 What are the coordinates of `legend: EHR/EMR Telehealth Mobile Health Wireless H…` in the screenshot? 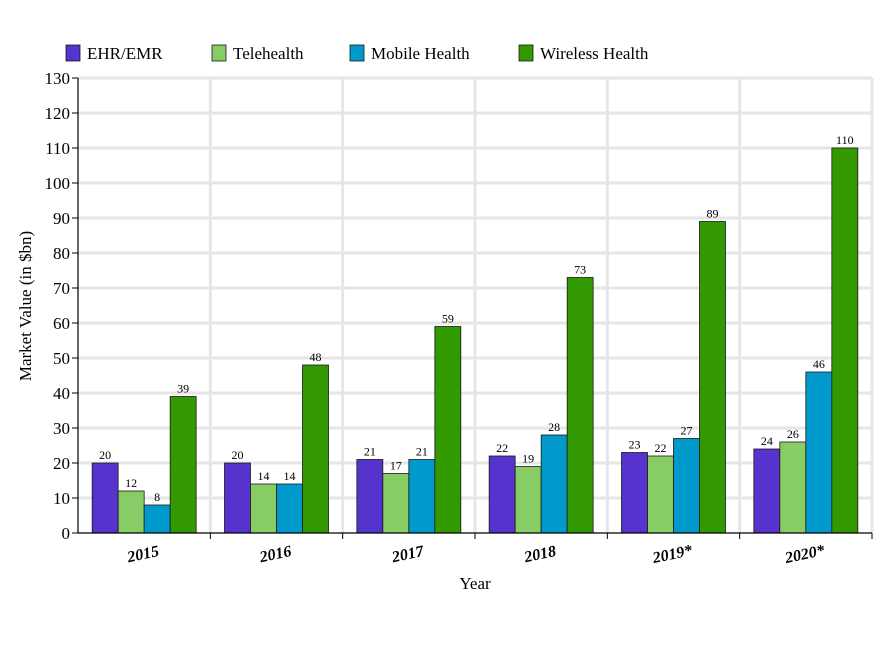 It's located at (357, 53).